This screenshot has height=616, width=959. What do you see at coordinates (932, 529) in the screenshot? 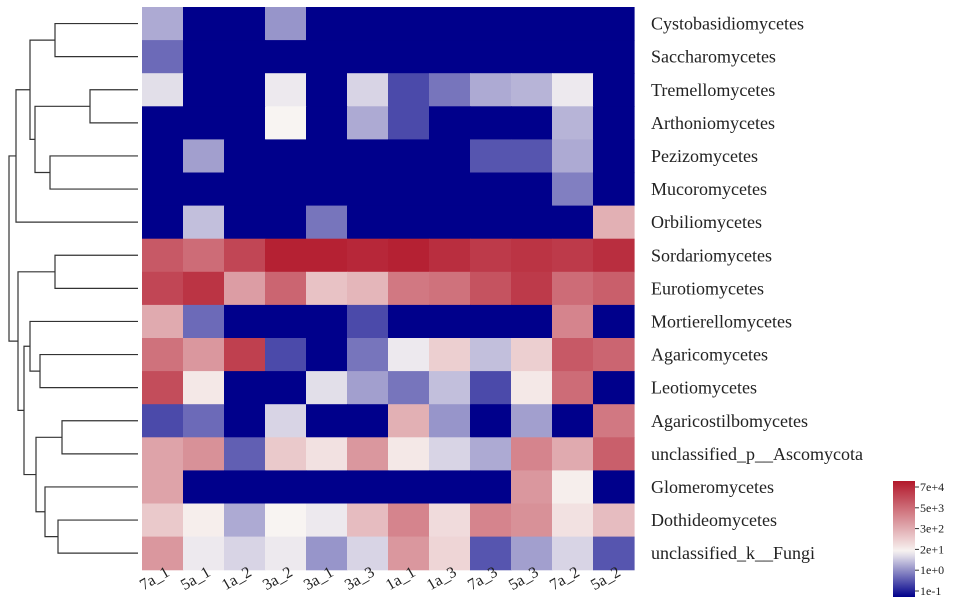
I see `legend-tick-label: 3e+2` at bounding box center [932, 529].